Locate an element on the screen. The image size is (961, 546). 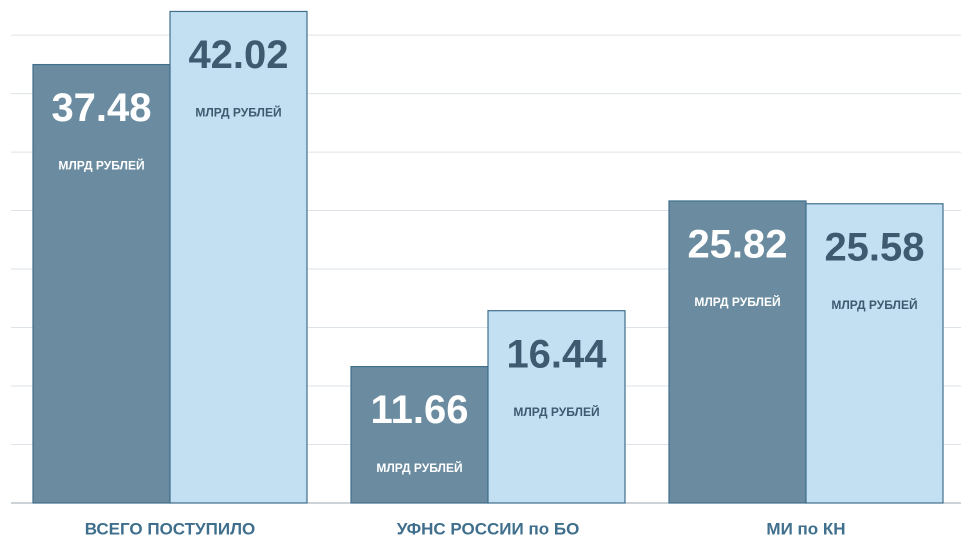
value-label: 16.44 is located at coordinates (556, 354).